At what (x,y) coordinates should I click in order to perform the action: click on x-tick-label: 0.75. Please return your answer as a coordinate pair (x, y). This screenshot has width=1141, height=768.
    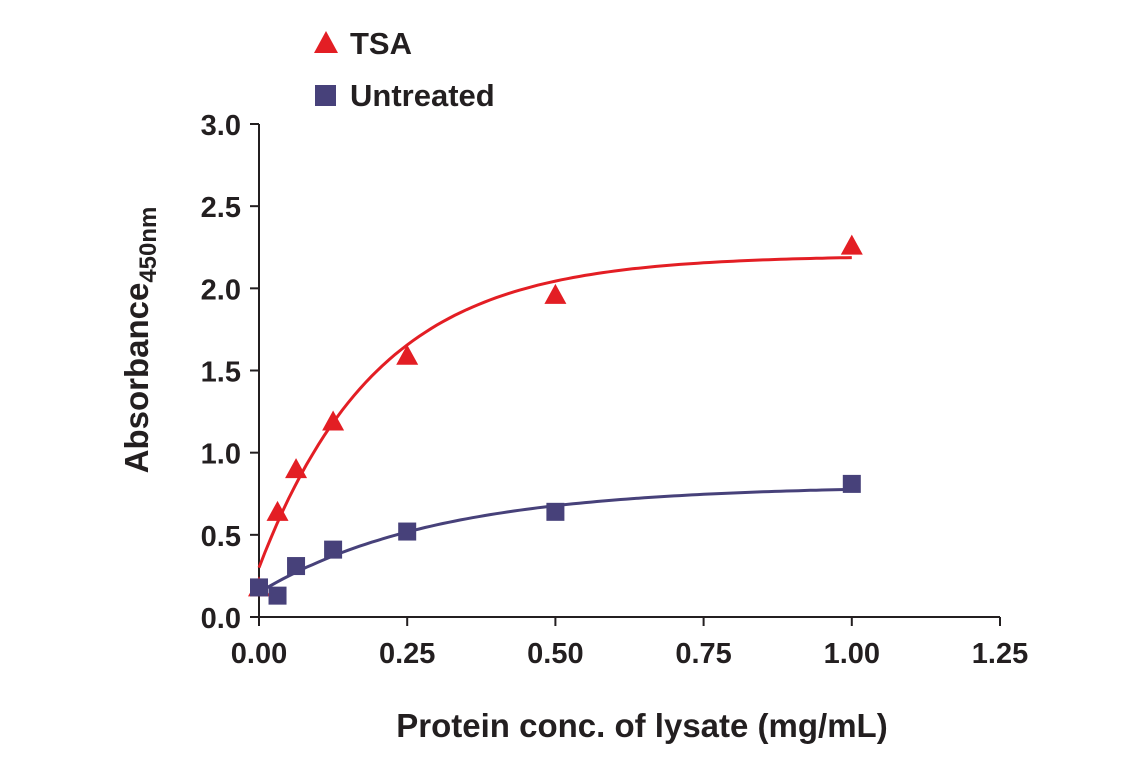
    Looking at the image, I should click on (703, 654).